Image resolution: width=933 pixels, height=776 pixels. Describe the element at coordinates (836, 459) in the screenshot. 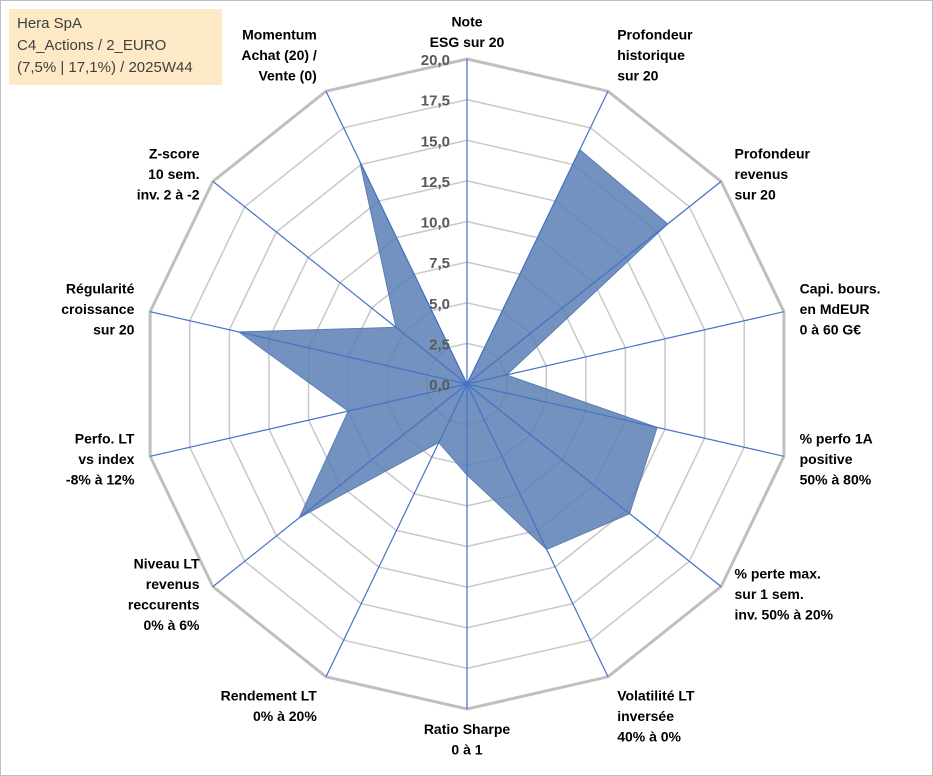

I see `axis-label: % perfo 1A positive 50% à 80%` at that location.